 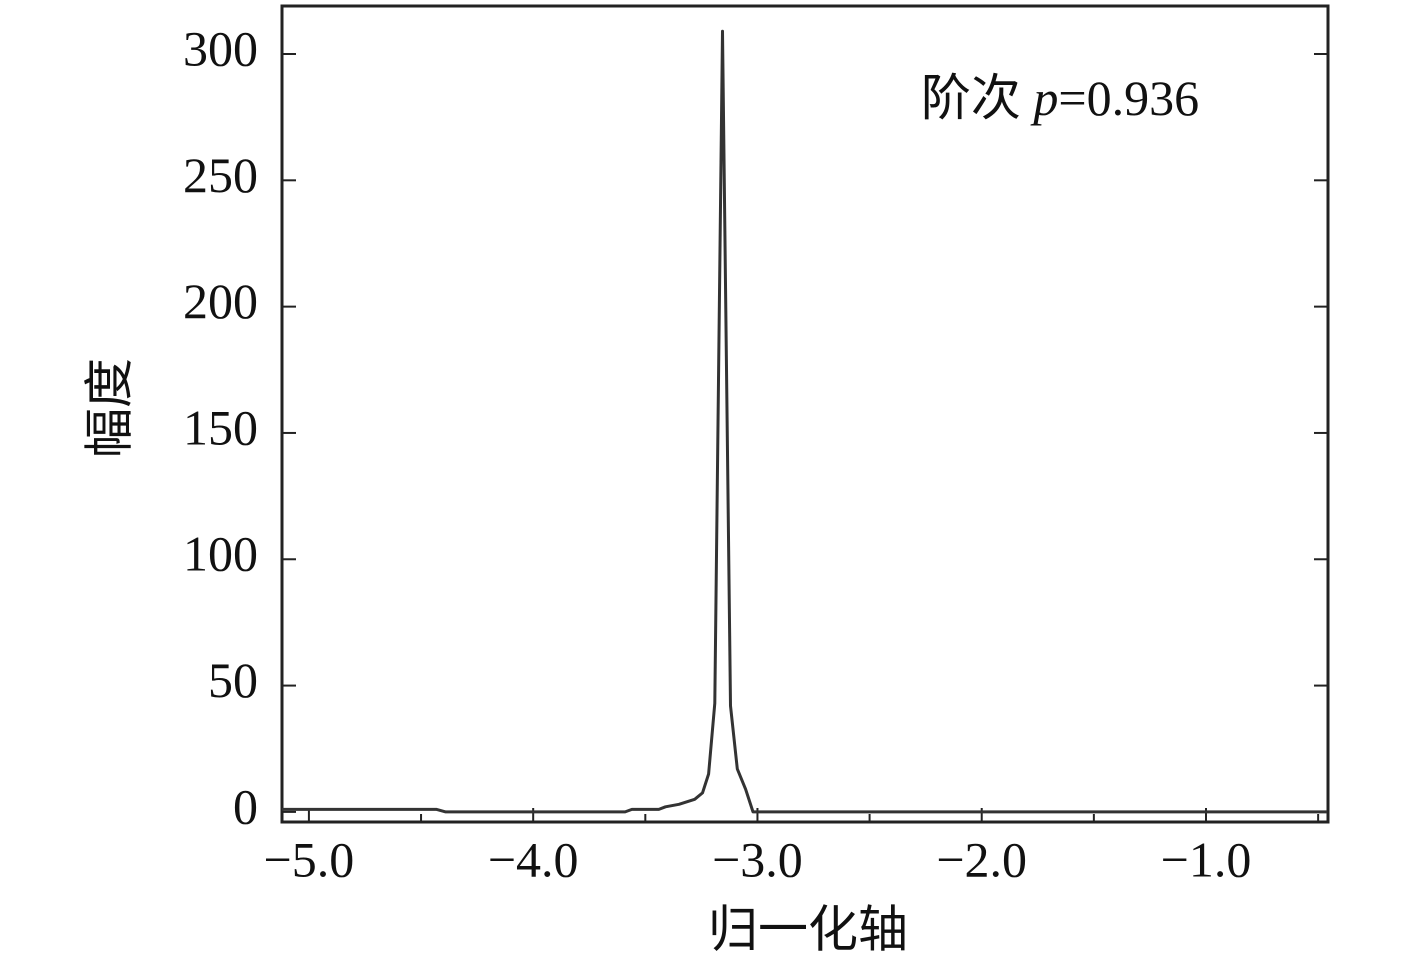 What do you see at coordinates (1128, 98) in the screenshot?
I see `annotation-suffix: =0.936` at bounding box center [1128, 98].